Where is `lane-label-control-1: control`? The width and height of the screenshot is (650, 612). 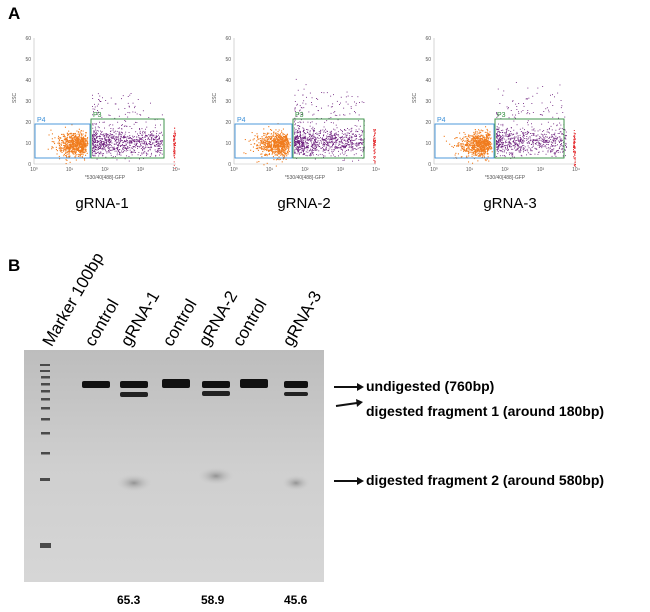 lane-label-control-1: control is located at coordinates (101, 322).